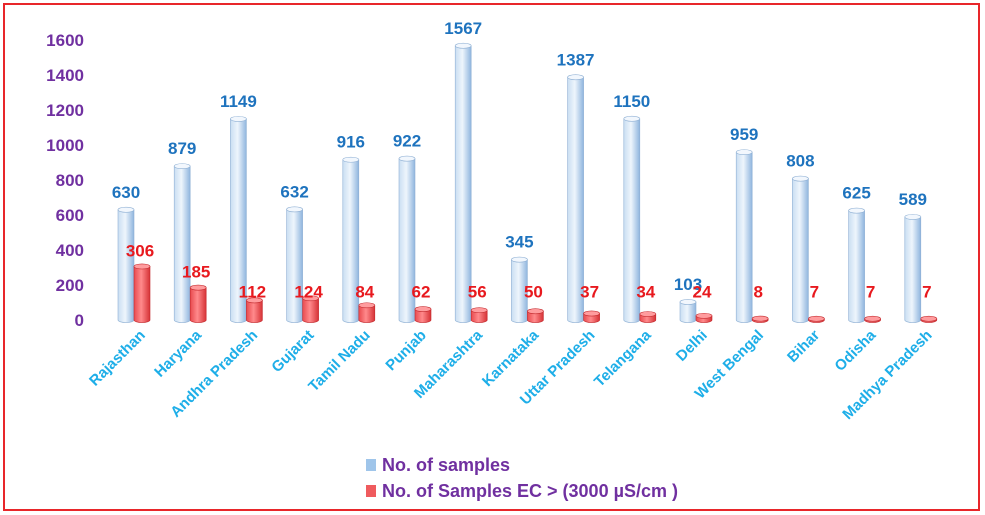  I want to click on x-tick-label: Gujarat, so click(292, 351).